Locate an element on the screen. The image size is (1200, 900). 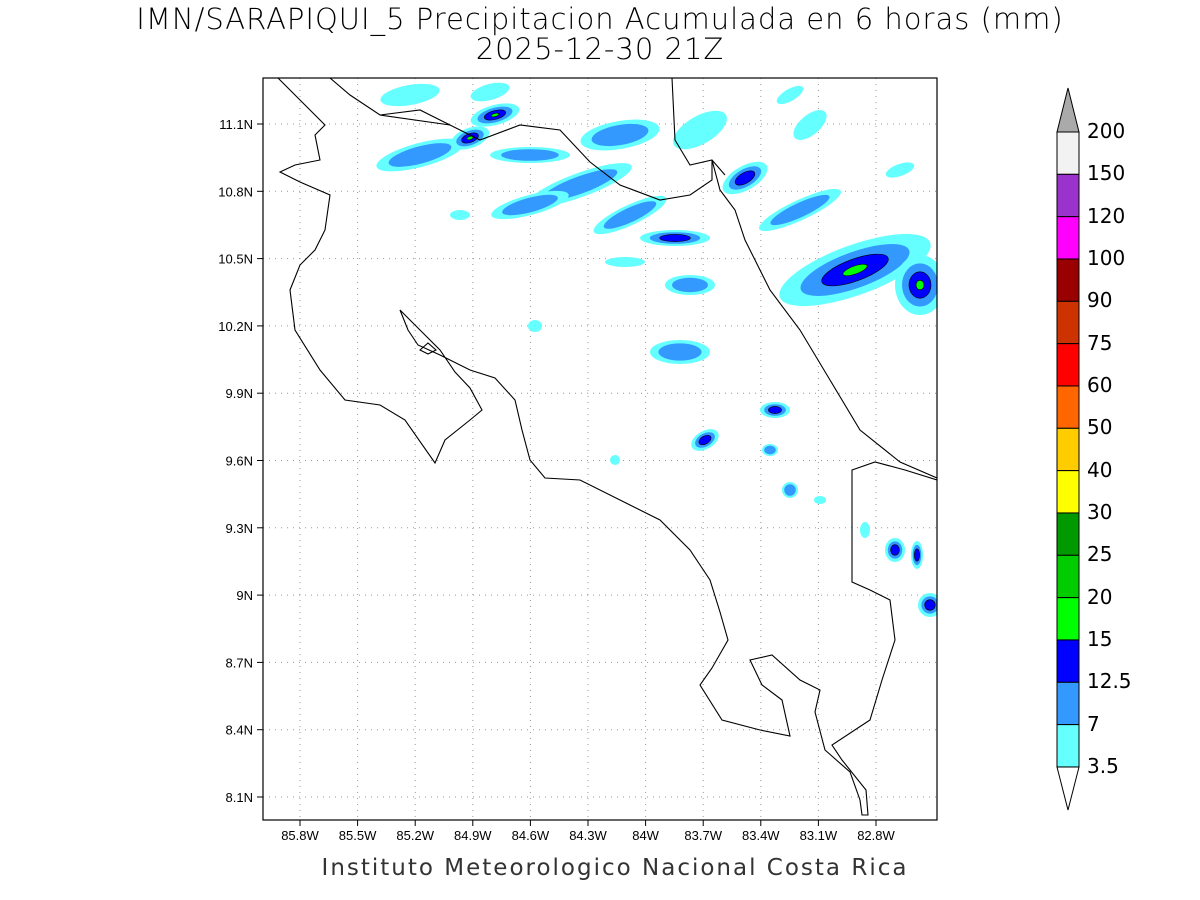
colorbar-label: 20 is located at coordinates (1100, 596).